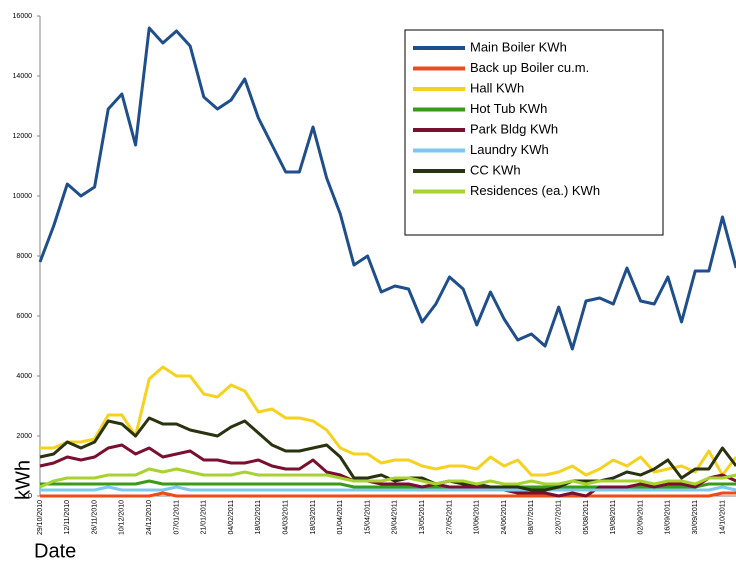  Describe the element at coordinates (695, 517) in the screenshot. I see `x-tick-label: 30/09/2011` at that location.